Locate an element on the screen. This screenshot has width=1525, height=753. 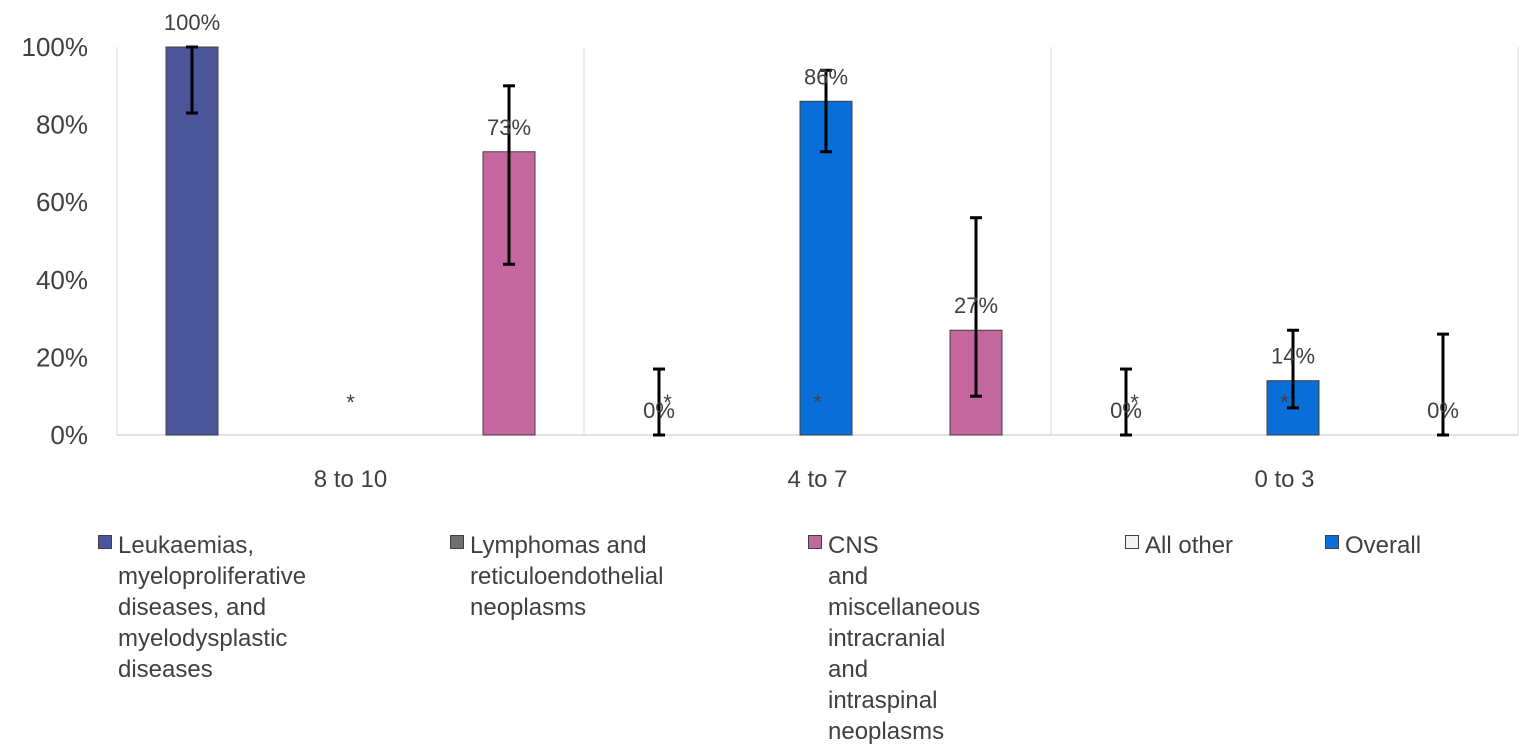
data-label: 86% is located at coordinates (826, 76).